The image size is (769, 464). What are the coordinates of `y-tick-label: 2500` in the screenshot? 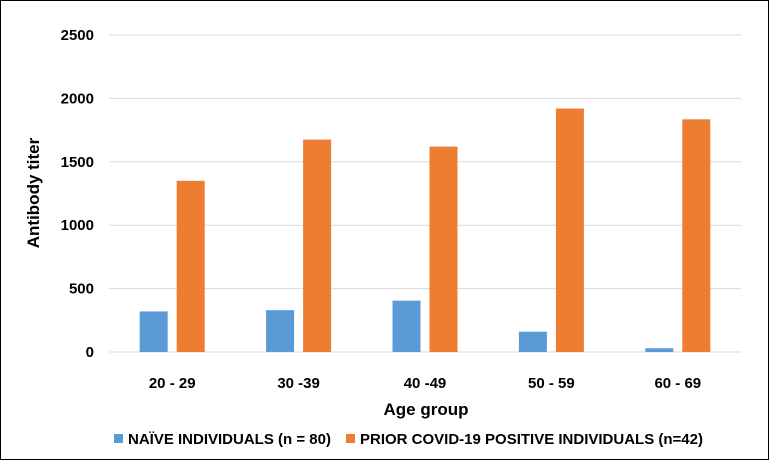 It's located at (77, 35).